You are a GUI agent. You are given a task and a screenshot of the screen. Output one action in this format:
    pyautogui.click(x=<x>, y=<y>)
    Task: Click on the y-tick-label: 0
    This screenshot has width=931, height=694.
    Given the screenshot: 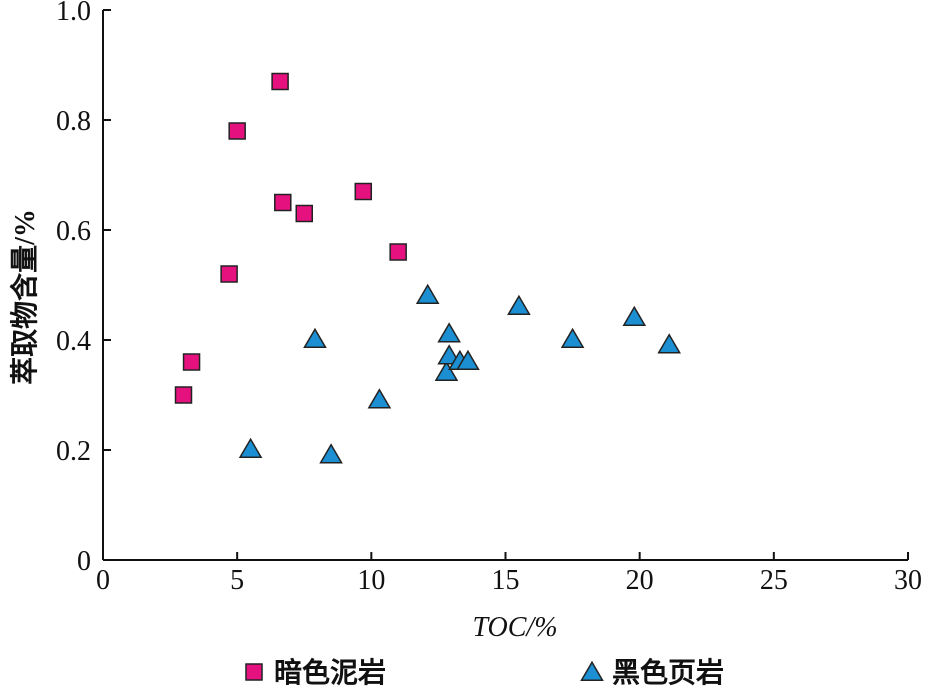 What is the action you would take?
    pyautogui.click(x=84, y=561)
    